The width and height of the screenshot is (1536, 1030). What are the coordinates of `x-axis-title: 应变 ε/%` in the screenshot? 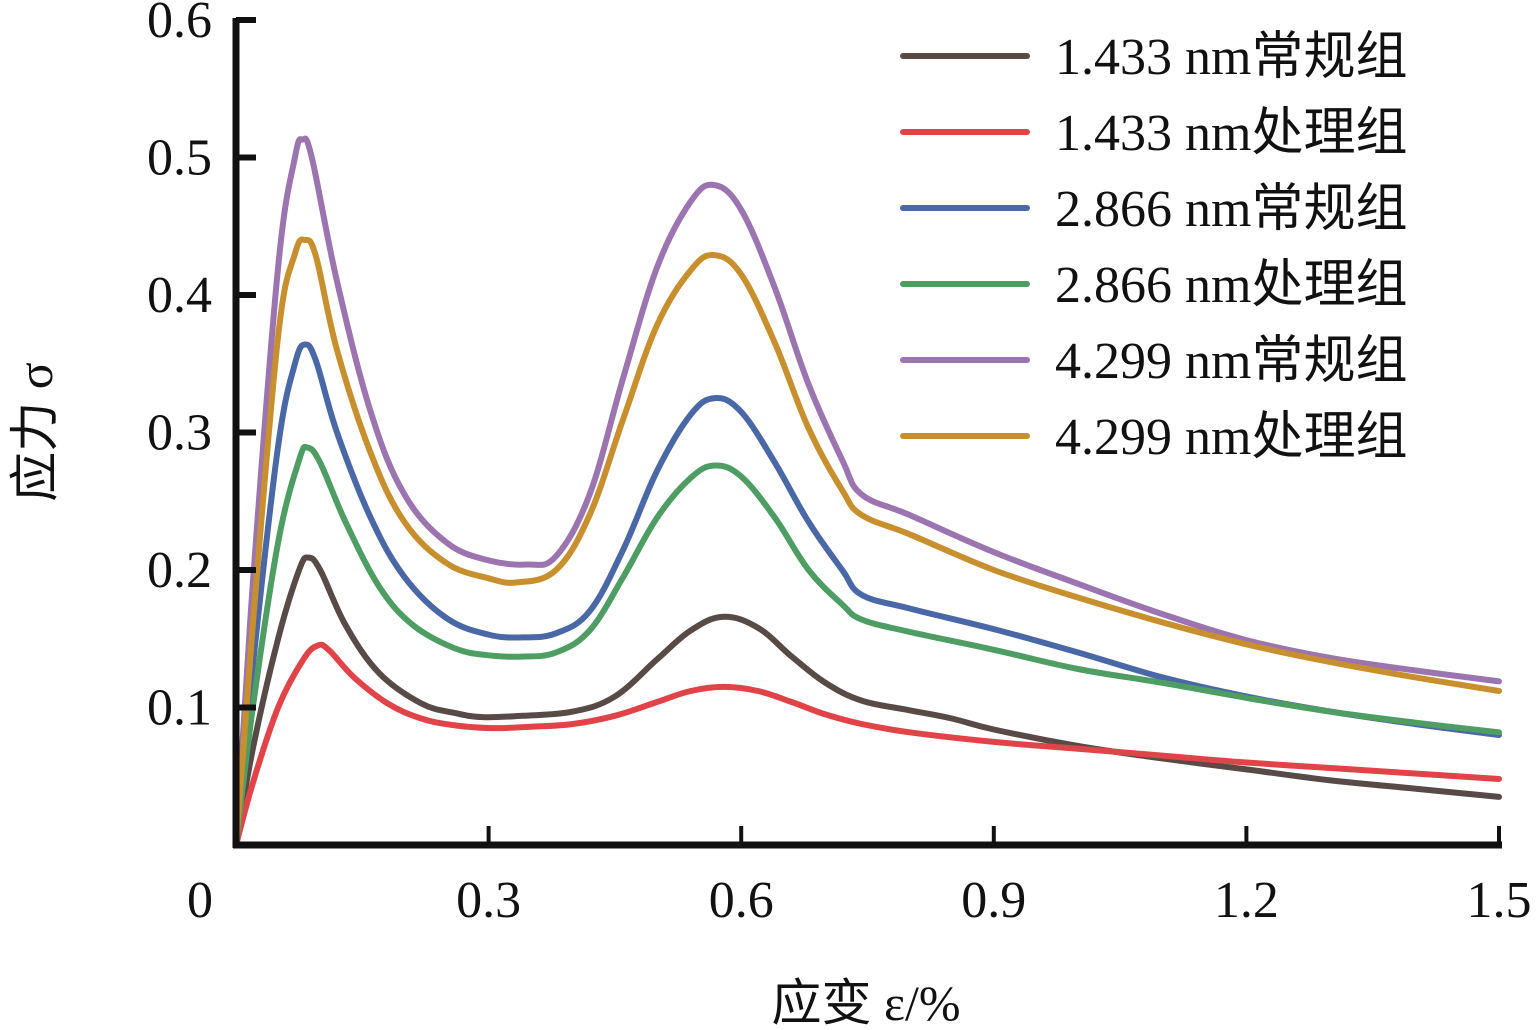 It's located at (865, 1002).